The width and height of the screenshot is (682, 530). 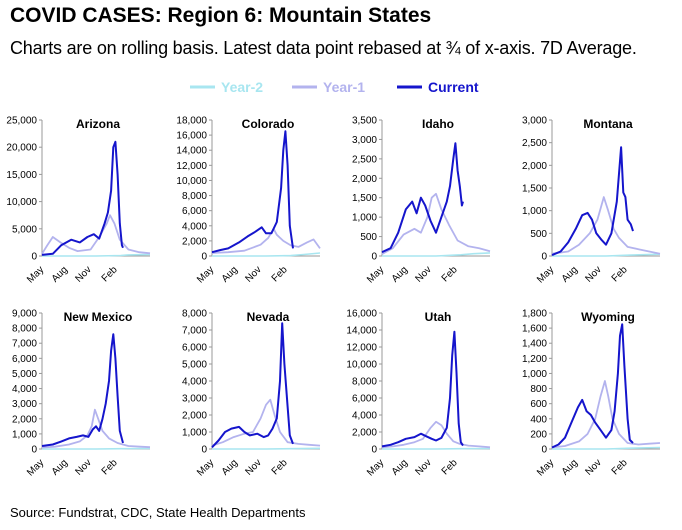 What do you see at coordinates (538, 389) in the screenshot?
I see `y-tick-label: 800` at bounding box center [538, 389].